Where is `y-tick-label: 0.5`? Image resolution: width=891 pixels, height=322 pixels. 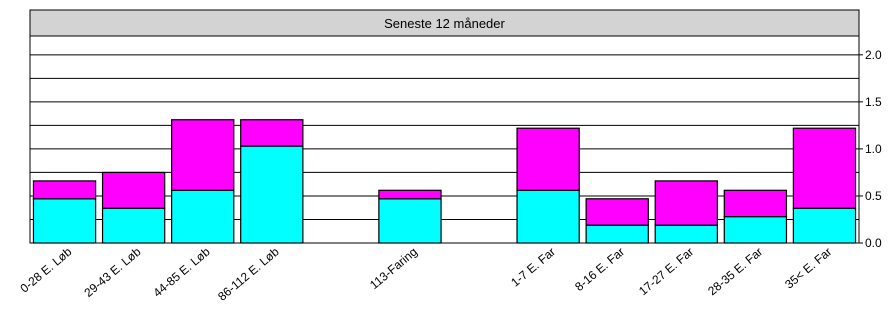
y-tick-label: 0.5 is located at coordinates (873, 196).